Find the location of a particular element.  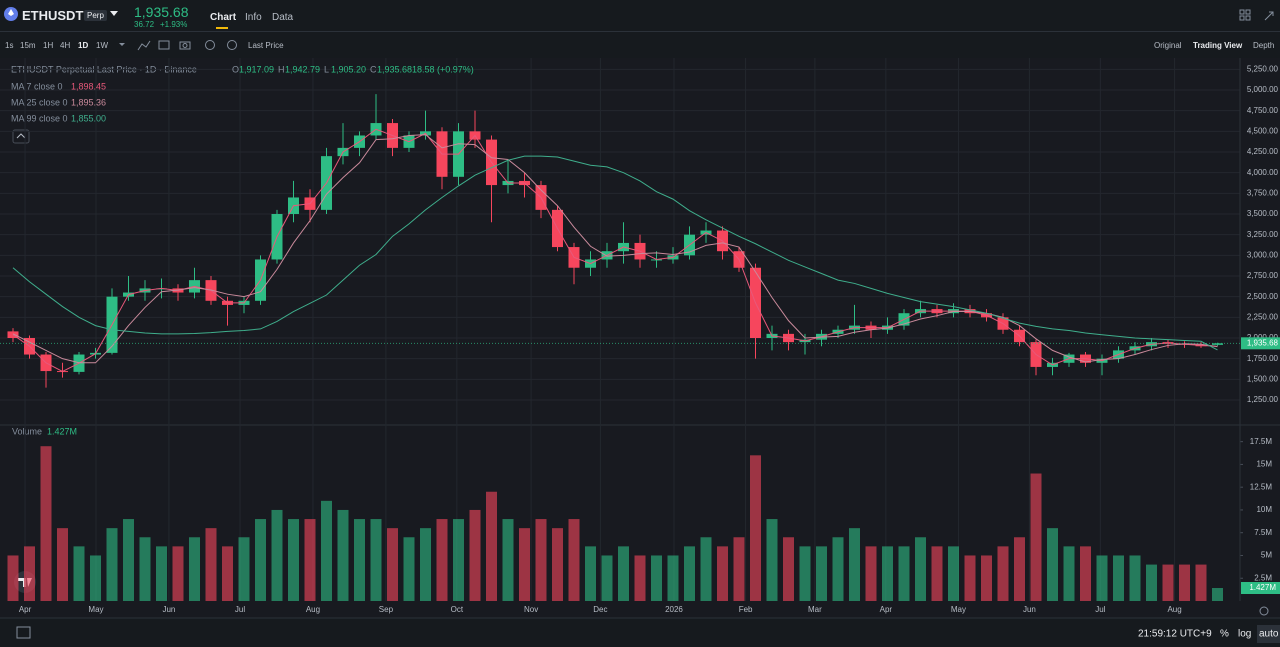

clock: 21:59:12 UTC+9 is located at coordinates (1175, 634).